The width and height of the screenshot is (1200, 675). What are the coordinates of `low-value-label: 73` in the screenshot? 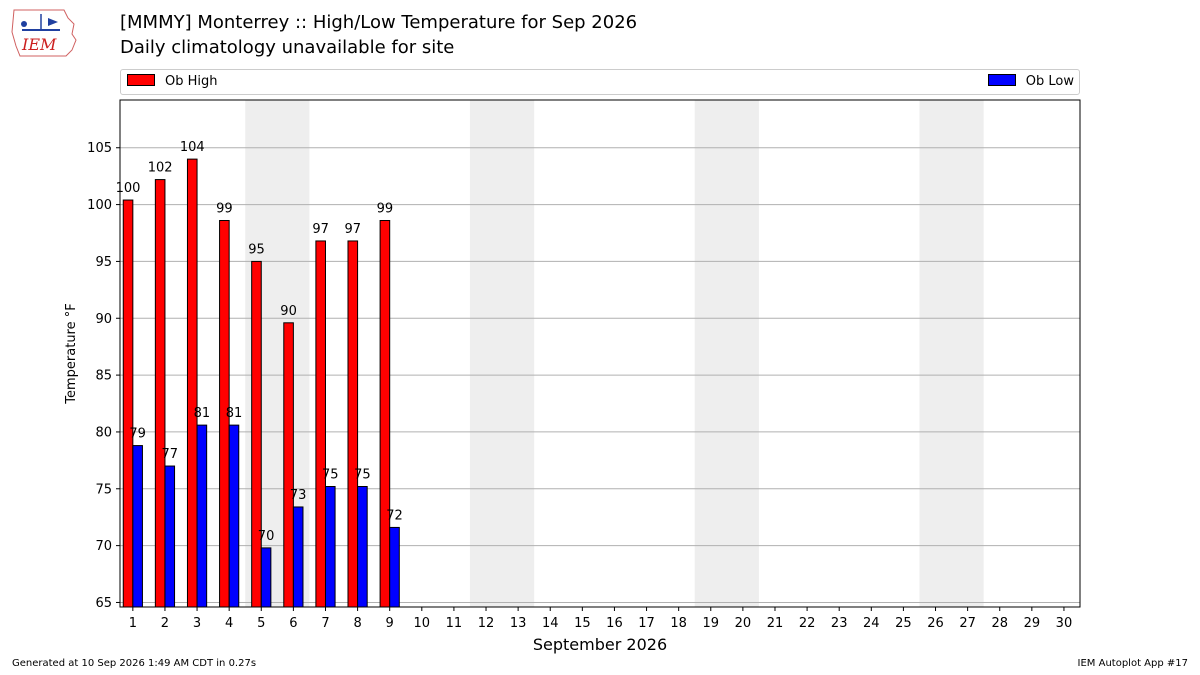 It's located at (298, 495).